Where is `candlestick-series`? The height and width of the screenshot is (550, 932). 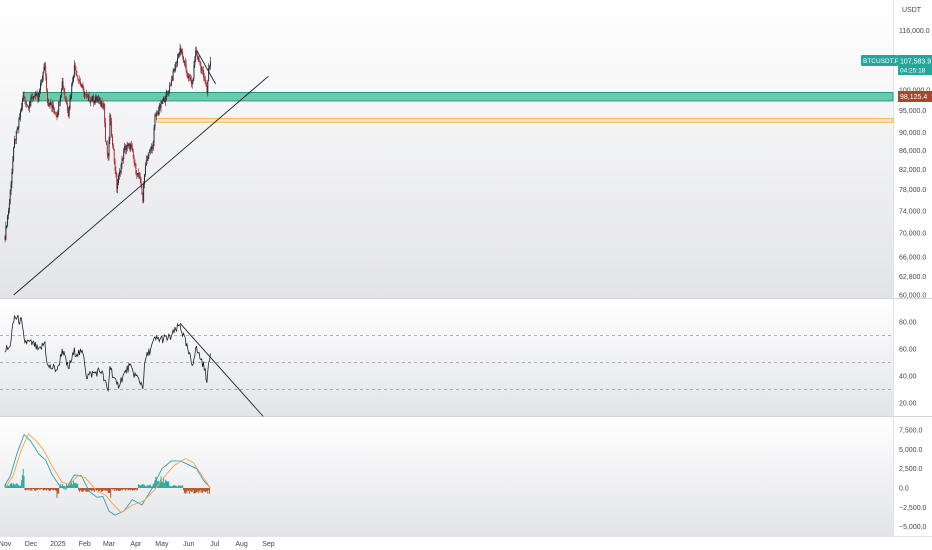
candlestick-series is located at coordinates (107, 143).